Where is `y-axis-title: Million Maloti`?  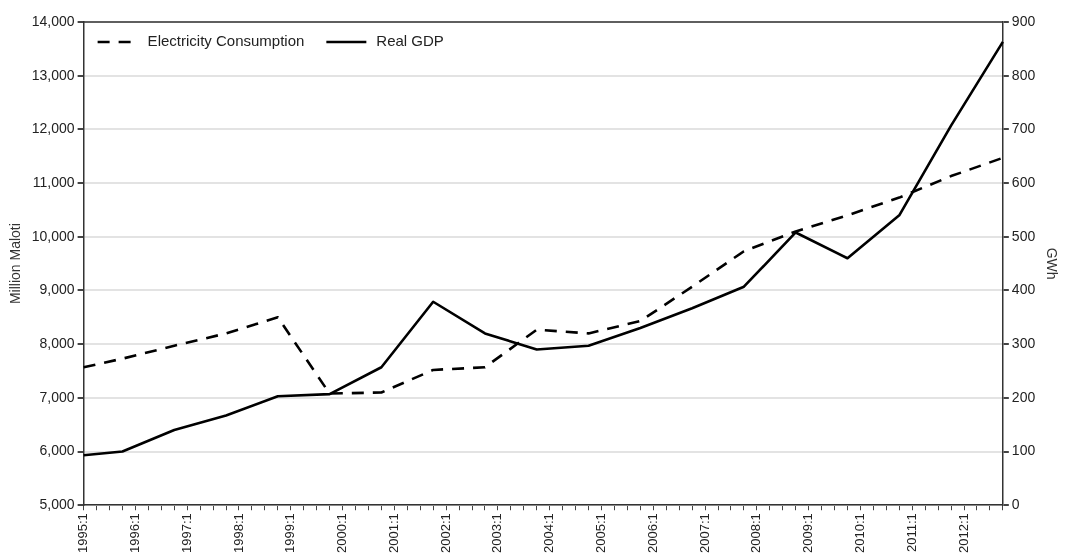
y-axis-title: Million Maloti is located at coordinates (15, 264).